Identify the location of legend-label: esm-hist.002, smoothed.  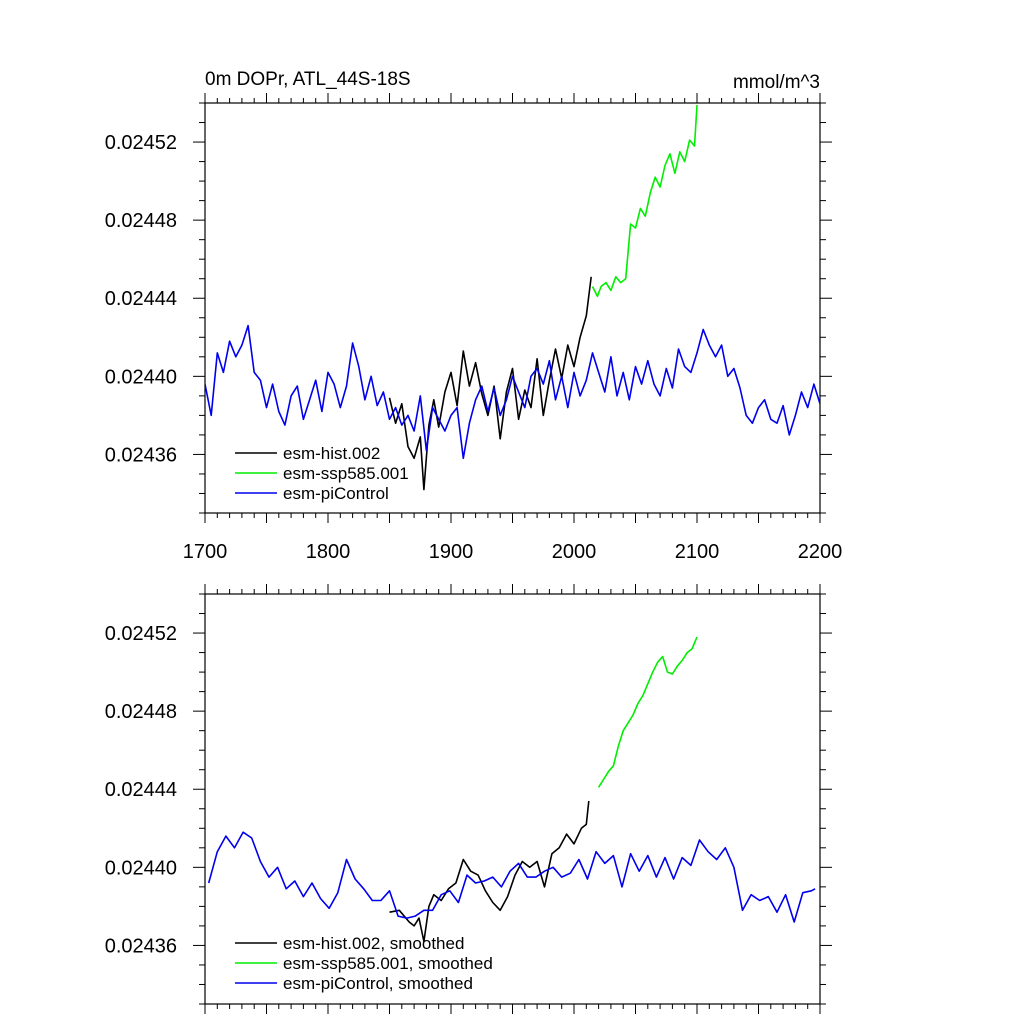
(373, 943).